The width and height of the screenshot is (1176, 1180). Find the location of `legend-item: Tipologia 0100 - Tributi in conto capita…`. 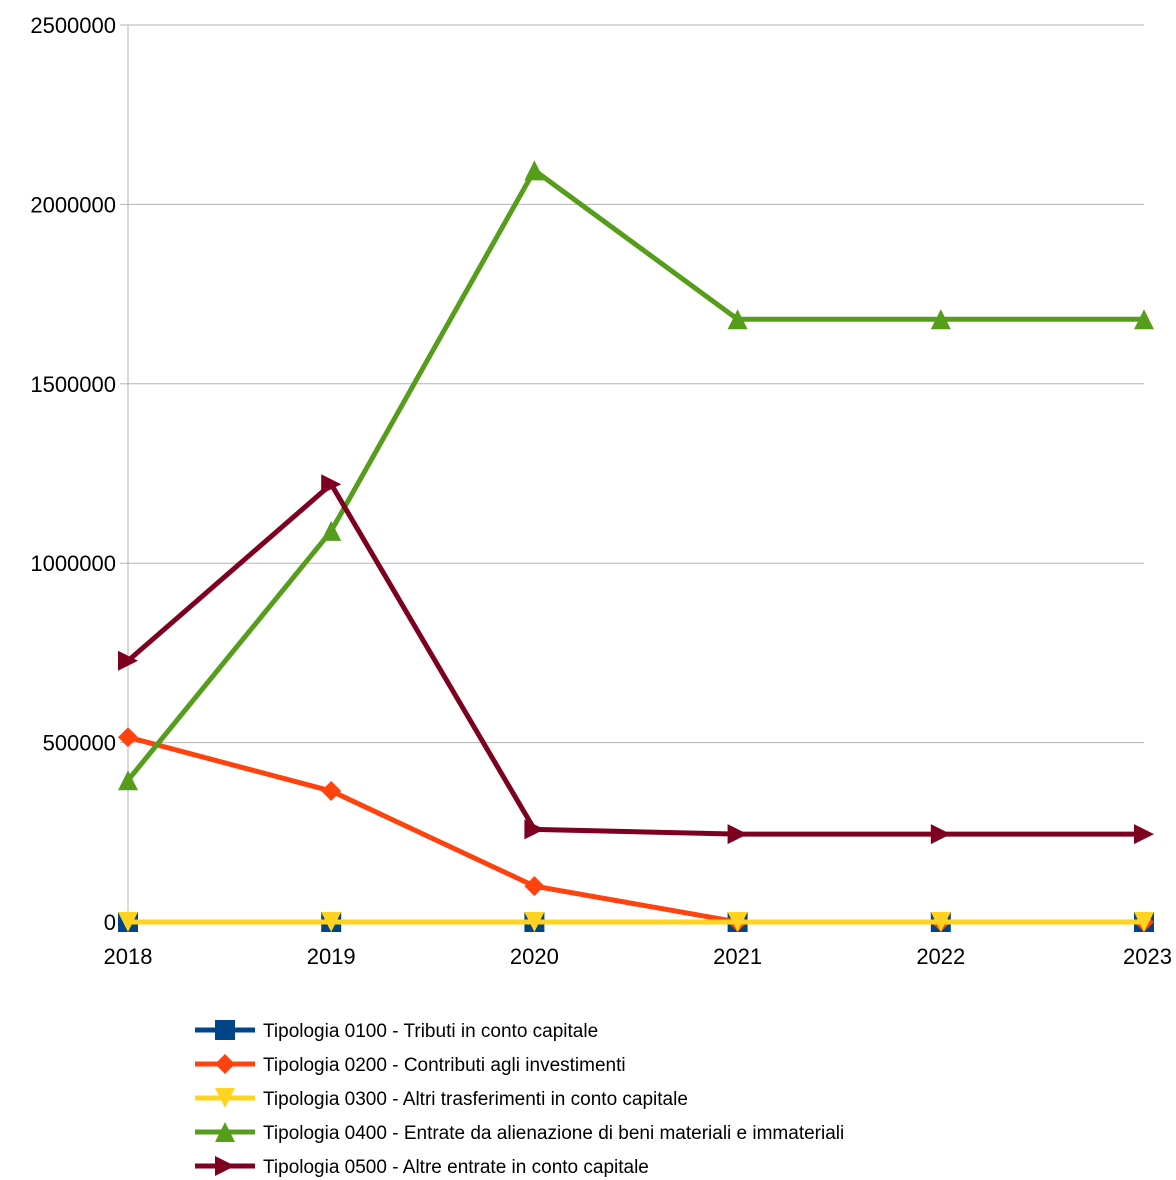

legend-item: Tipologia 0100 - Tributi in conto capita… is located at coordinates (396, 1031).